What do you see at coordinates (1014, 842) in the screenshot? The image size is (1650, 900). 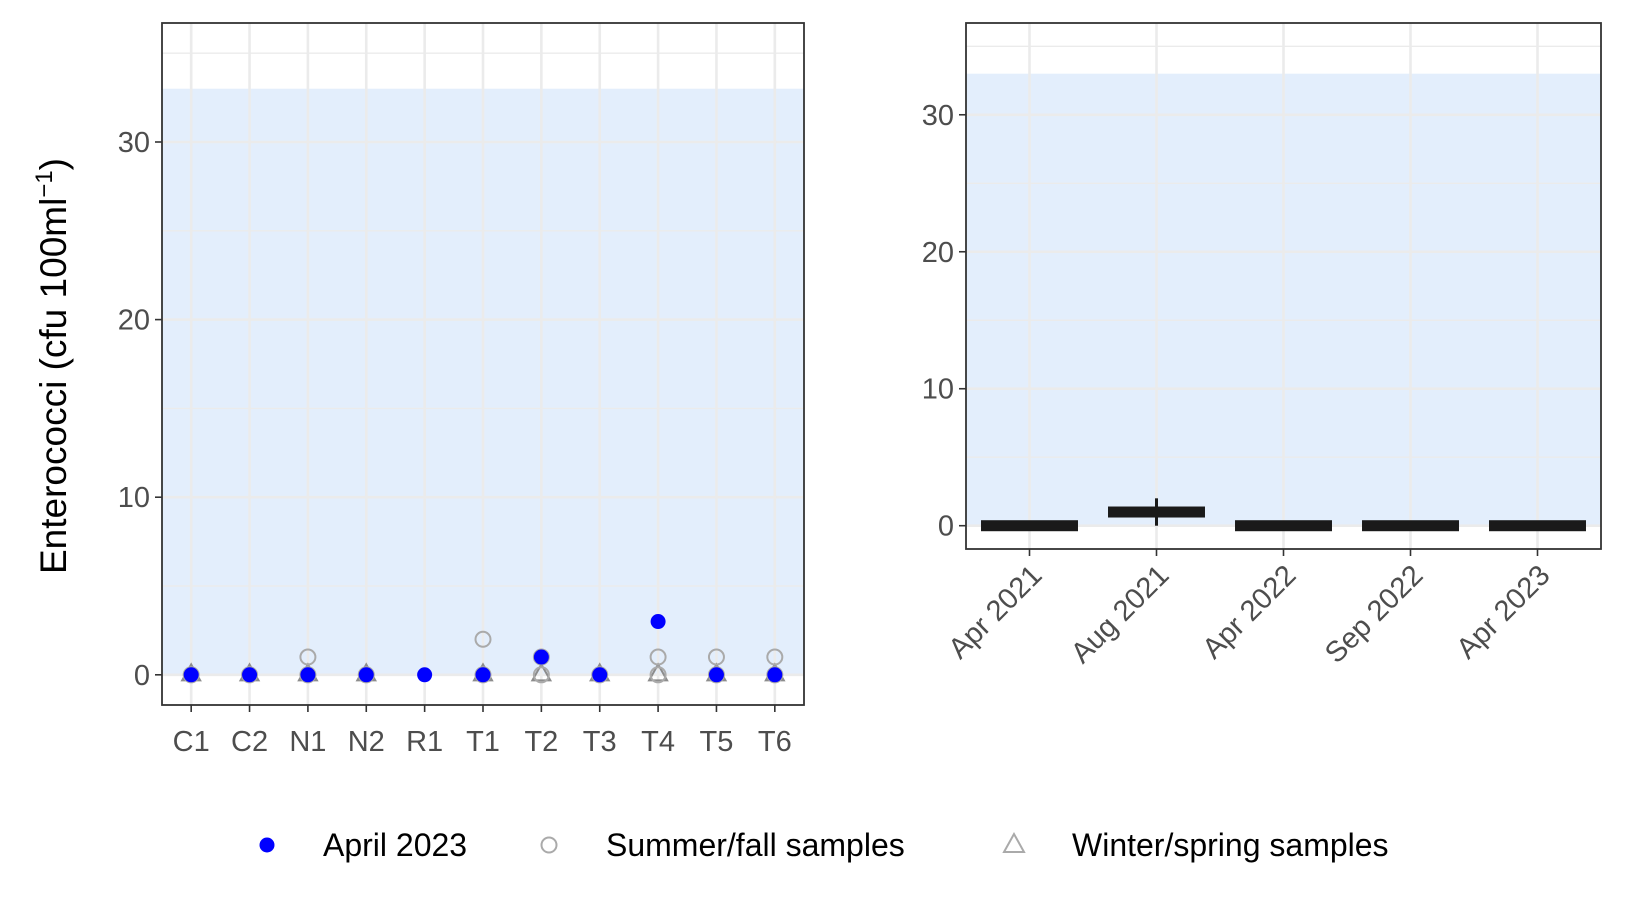 I see `legend-key-winter-spring` at bounding box center [1014, 842].